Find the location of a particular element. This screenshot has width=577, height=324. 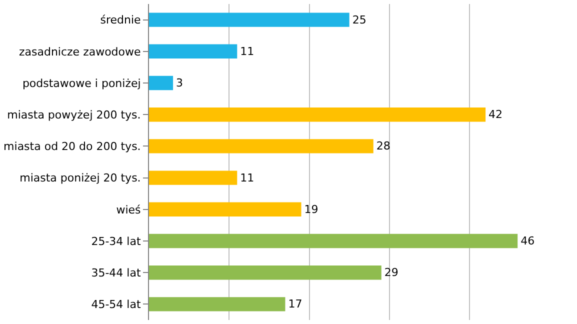

y-tick-label: średnie is located at coordinates (121, 20).